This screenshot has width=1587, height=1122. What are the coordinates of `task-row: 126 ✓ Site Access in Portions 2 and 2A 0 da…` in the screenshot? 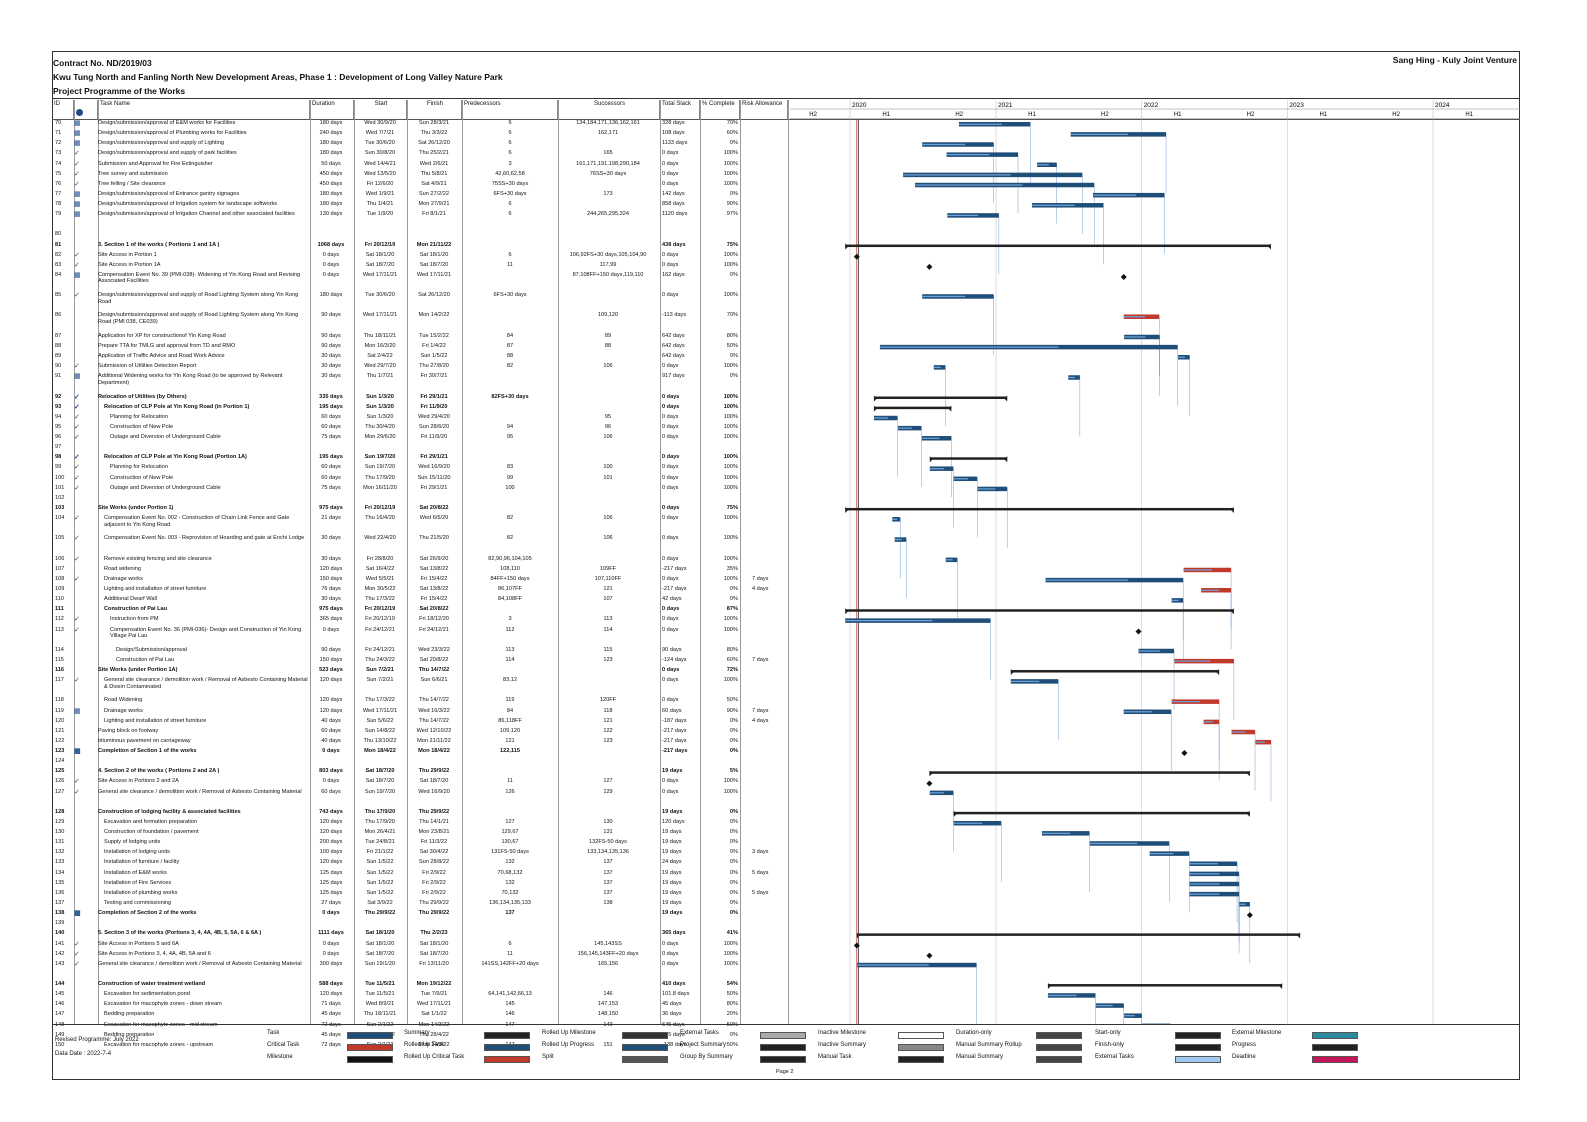 It's located at (420, 783).